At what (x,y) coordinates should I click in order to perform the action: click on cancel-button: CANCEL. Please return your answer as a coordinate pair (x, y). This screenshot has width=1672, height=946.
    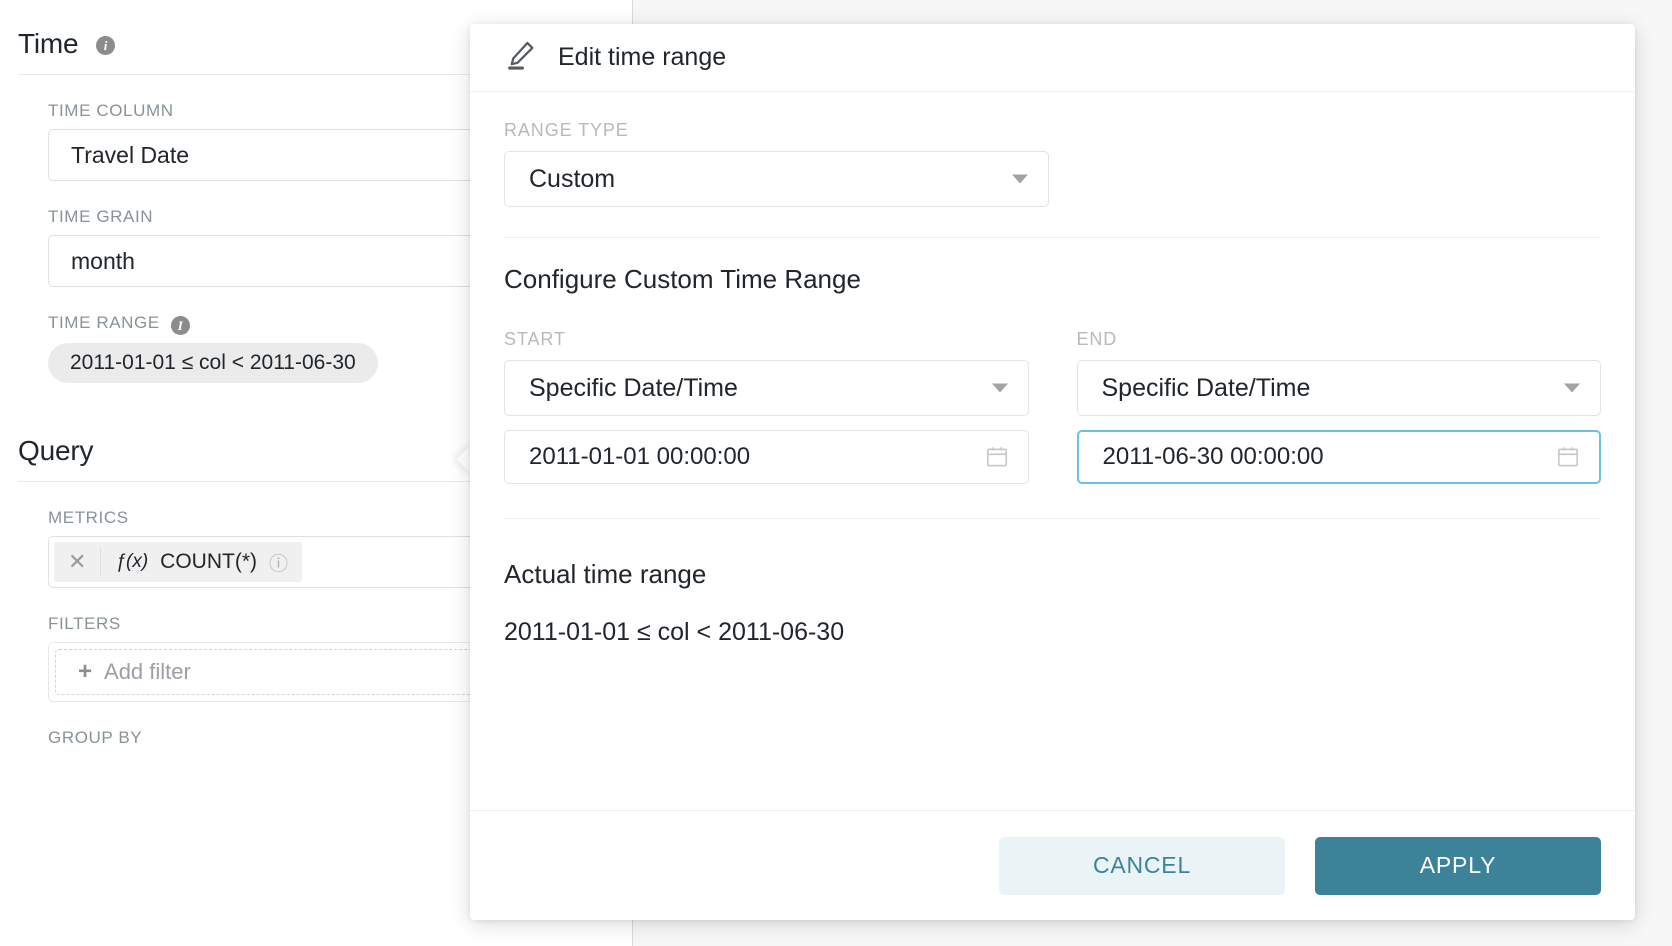
    Looking at the image, I should click on (1142, 865).